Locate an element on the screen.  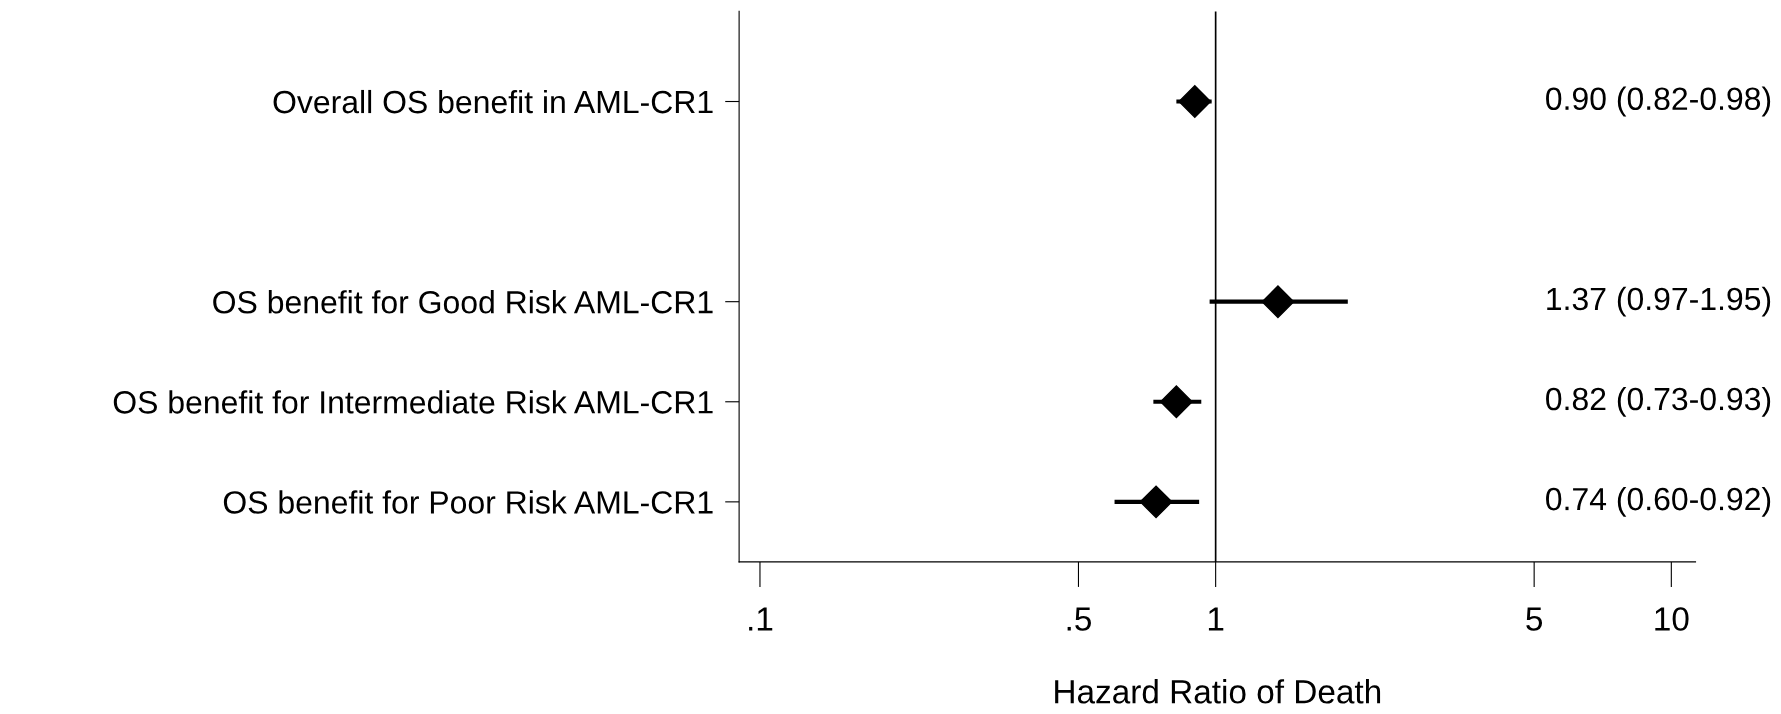
x-tick-label: 5 is located at coordinates (1534, 619).